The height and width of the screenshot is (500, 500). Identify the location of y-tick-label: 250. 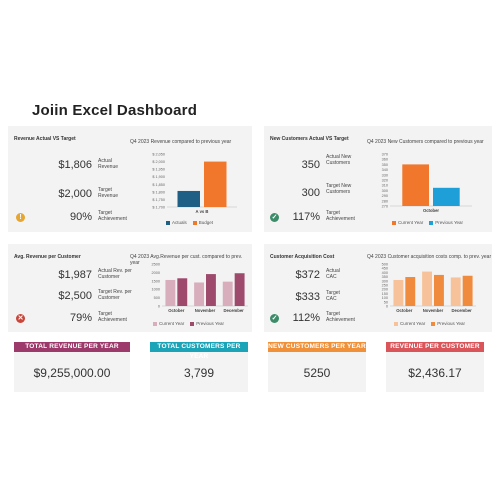
(385, 286).